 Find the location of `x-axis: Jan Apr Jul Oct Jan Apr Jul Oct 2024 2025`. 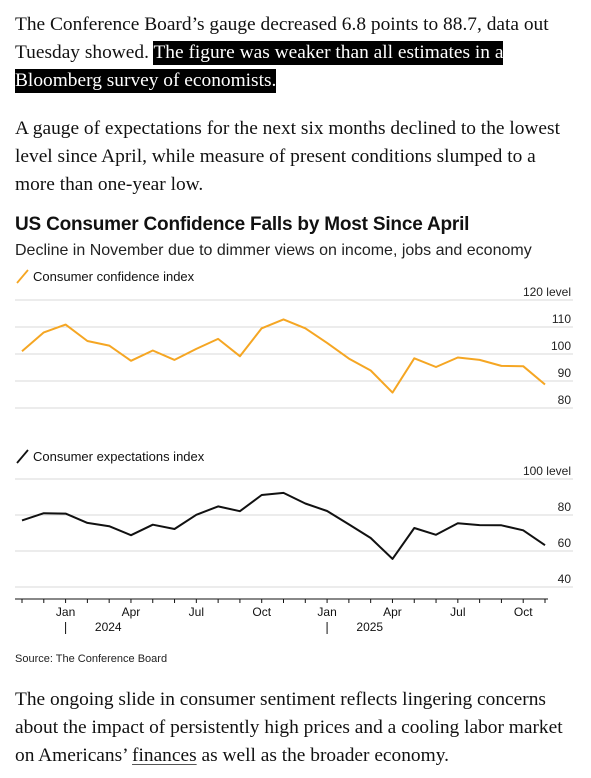

x-axis: Jan Apr Jul Oct Jan Apr Jul Oct 2024 2025 is located at coordinates (281, 616).